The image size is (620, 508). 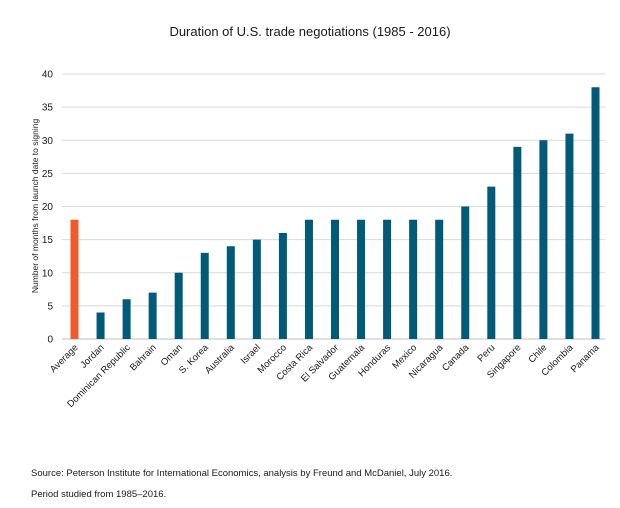 What do you see at coordinates (595, 213) in the screenshot?
I see `bar-panama` at bounding box center [595, 213].